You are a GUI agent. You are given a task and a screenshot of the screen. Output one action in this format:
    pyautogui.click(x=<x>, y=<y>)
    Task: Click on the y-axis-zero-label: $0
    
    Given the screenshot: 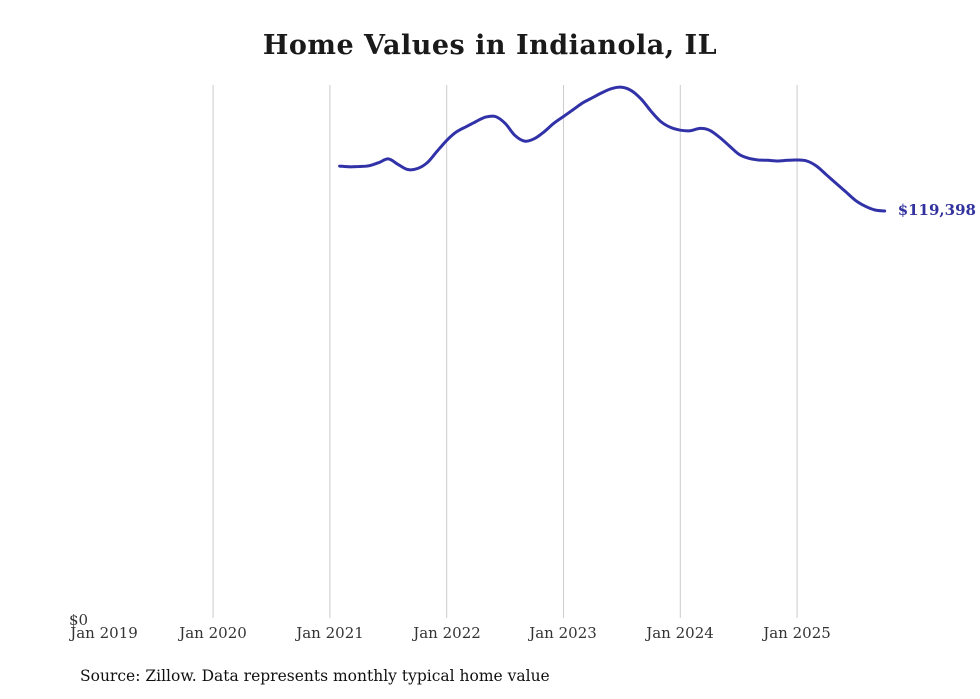 What is the action you would take?
    pyautogui.click(x=79, y=620)
    